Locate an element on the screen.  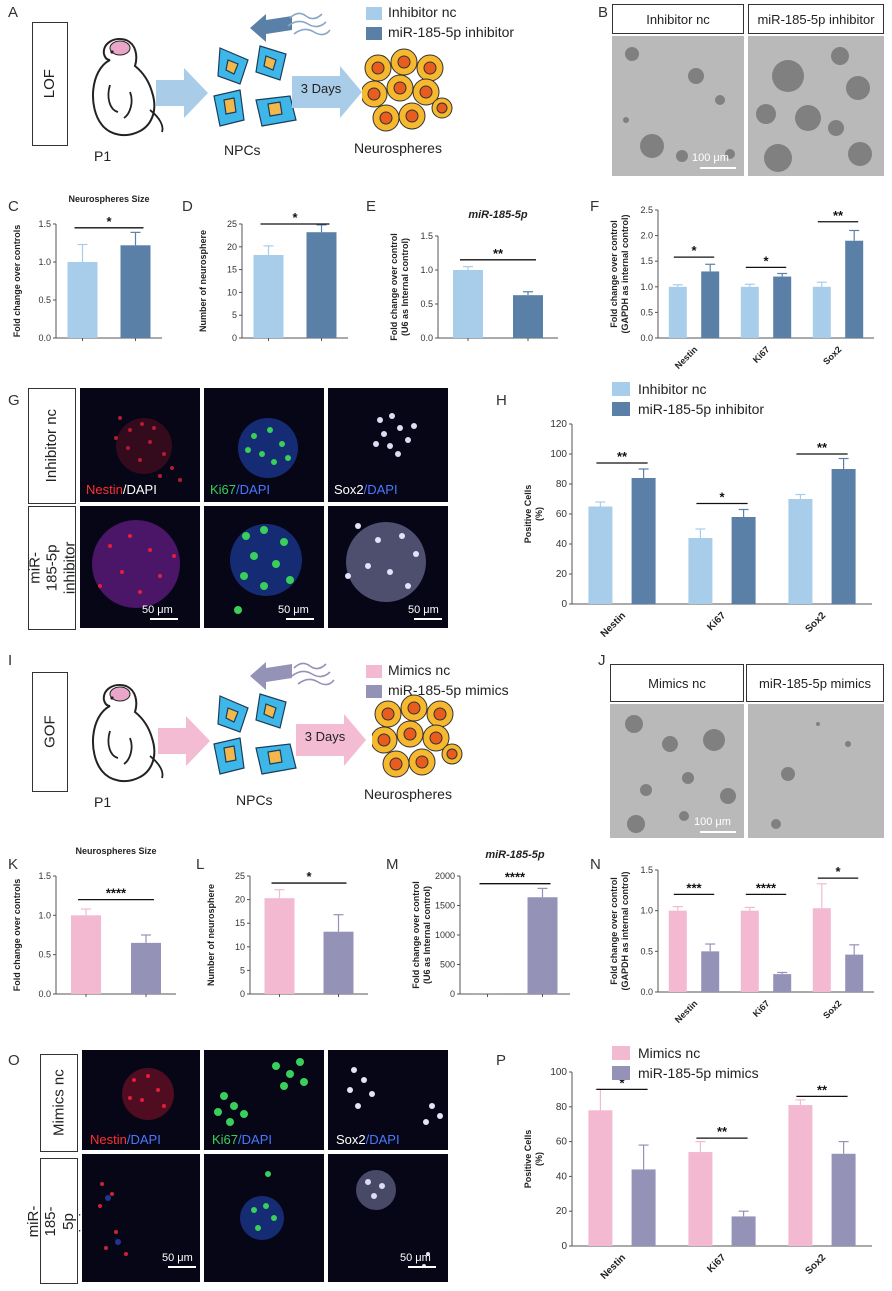
chart-n-sig-label: *** is located at coordinates (694, 887).